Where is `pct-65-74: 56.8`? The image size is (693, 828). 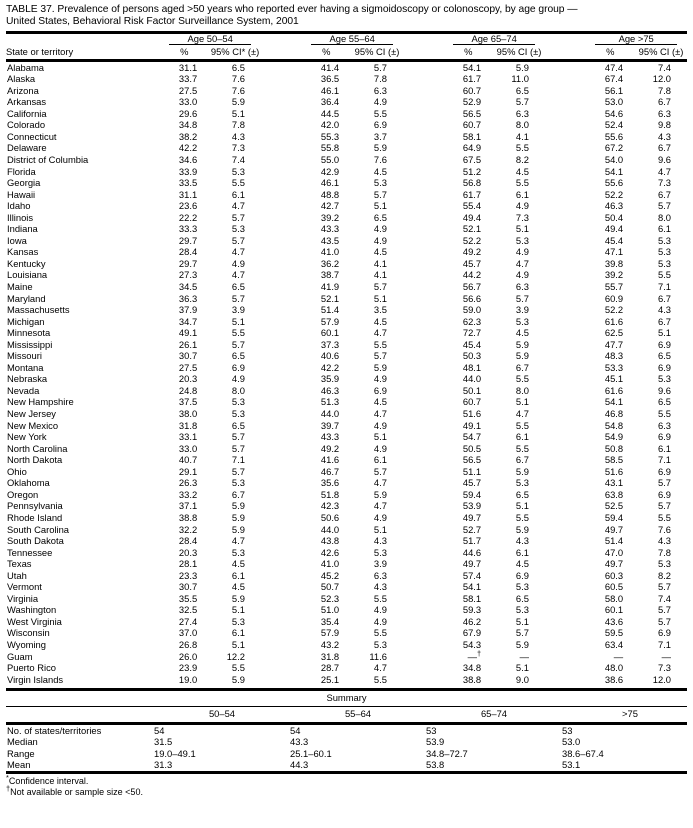 pct-65-74: 56.8 is located at coordinates (472, 183).